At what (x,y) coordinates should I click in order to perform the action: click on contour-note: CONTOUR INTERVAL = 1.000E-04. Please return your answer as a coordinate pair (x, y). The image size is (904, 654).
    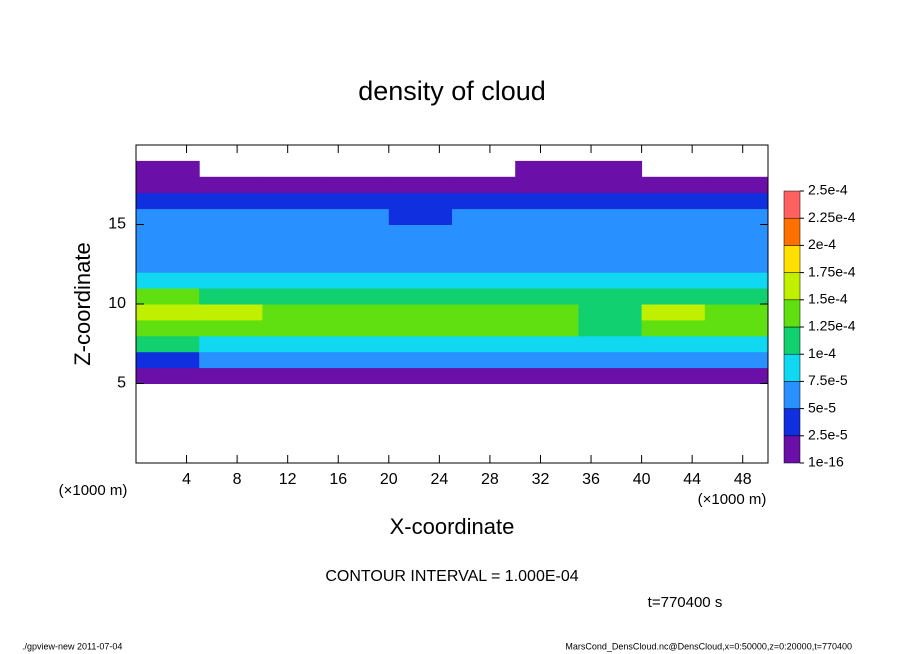
    Looking at the image, I should click on (451, 576).